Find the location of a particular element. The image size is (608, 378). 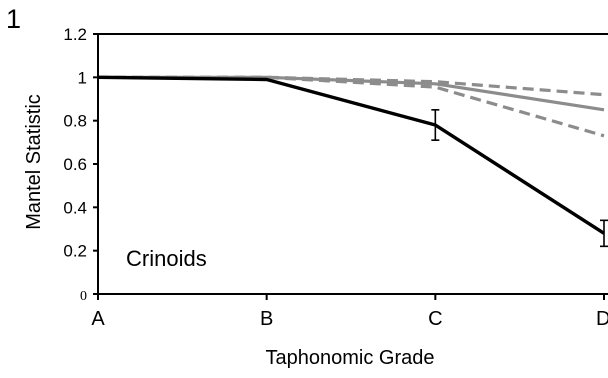

x-tick-label: B is located at coordinates (266, 319).